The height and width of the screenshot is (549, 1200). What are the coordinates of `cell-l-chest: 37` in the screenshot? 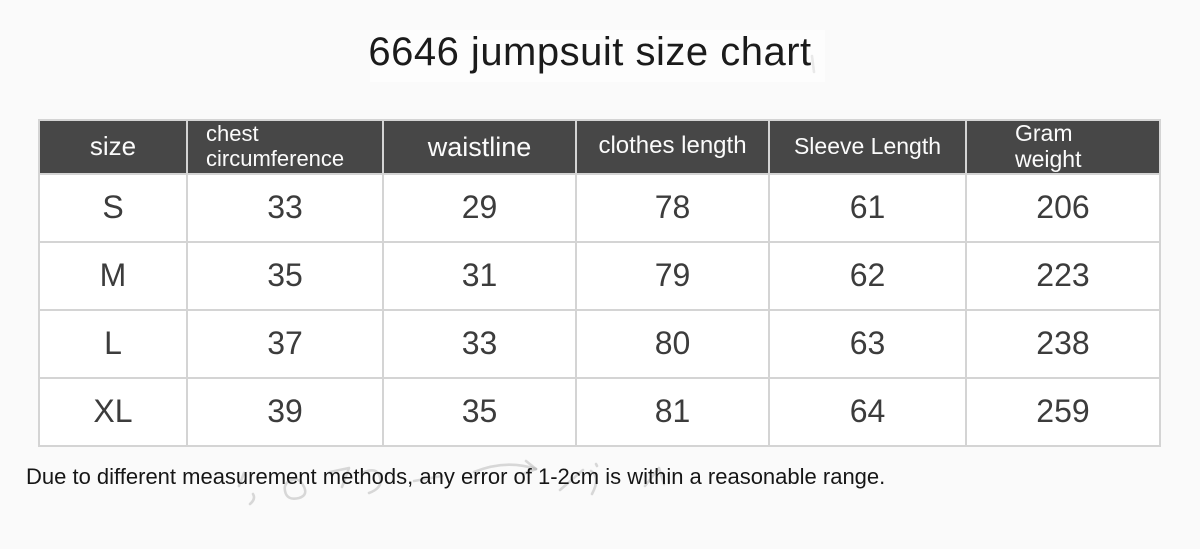 It's located at (285, 343).